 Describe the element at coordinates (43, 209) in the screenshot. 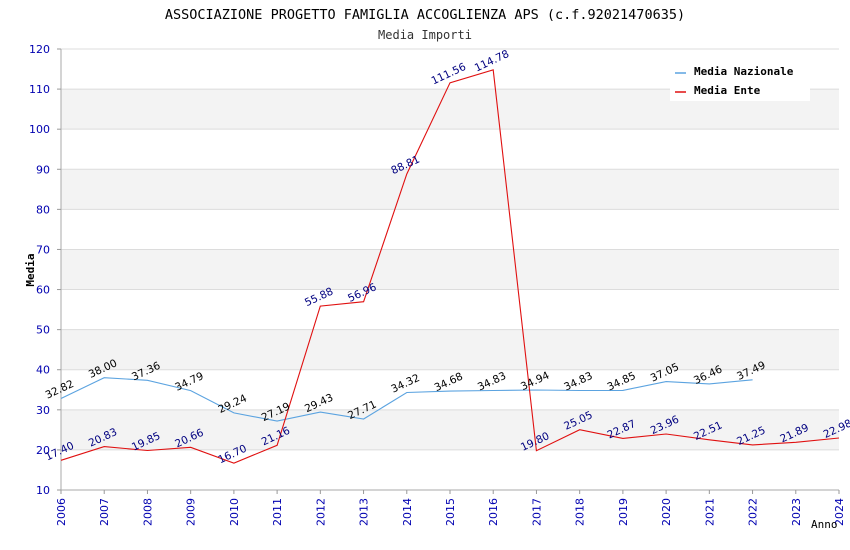

I see `y-tick-label: 80` at that location.